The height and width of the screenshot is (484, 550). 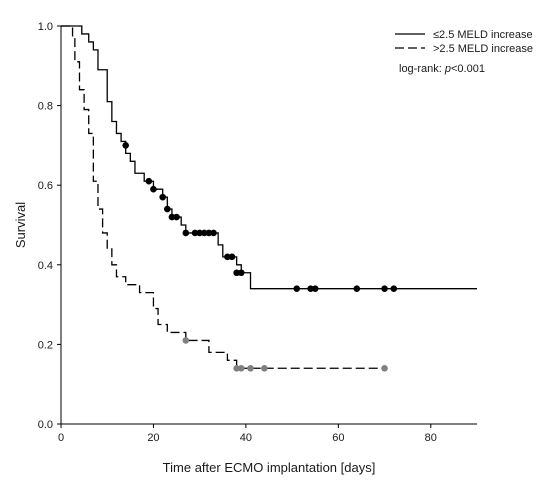 What do you see at coordinates (61, 438) in the screenshot?
I see `x-tick-label: 0` at bounding box center [61, 438].